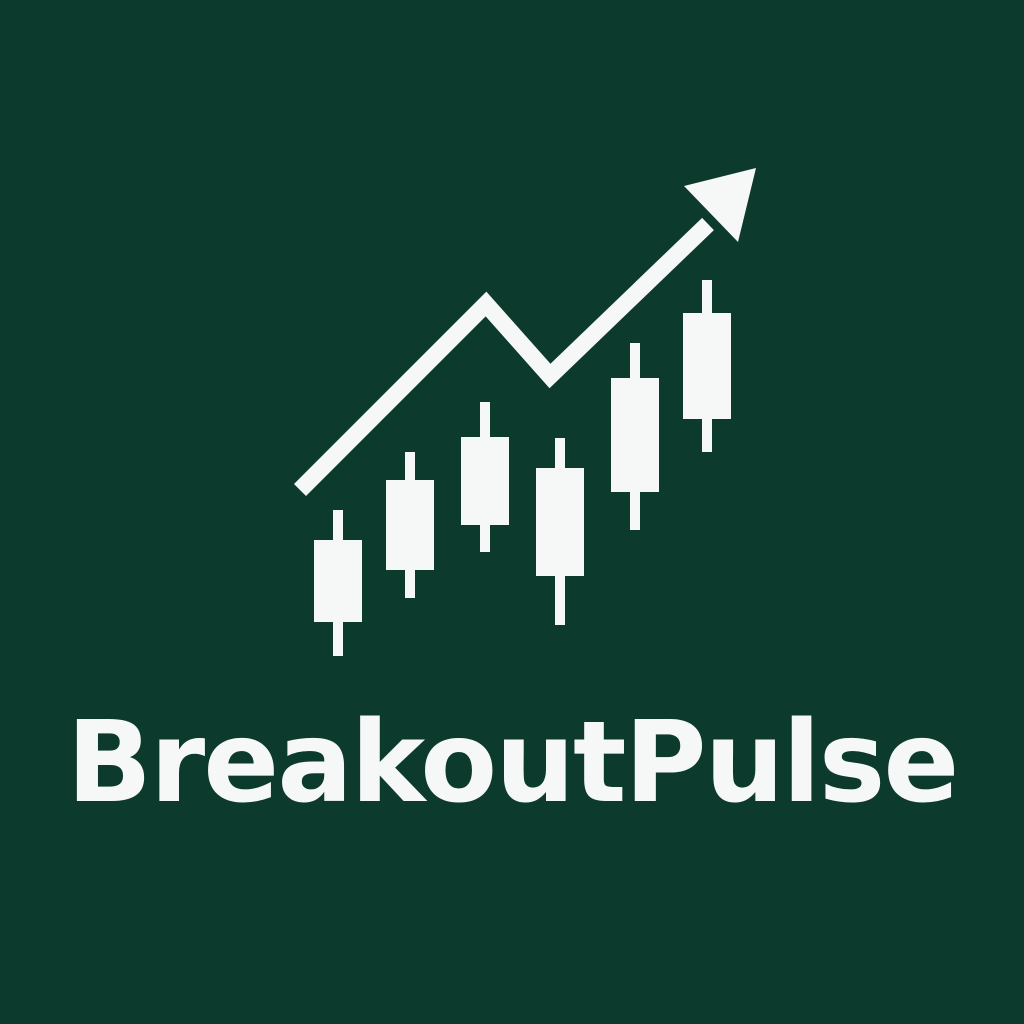 Image resolution: width=1024 pixels, height=1024 pixels. What do you see at coordinates (524, 332) in the screenshot?
I see `trend-arrow-icon` at bounding box center [524, 332].